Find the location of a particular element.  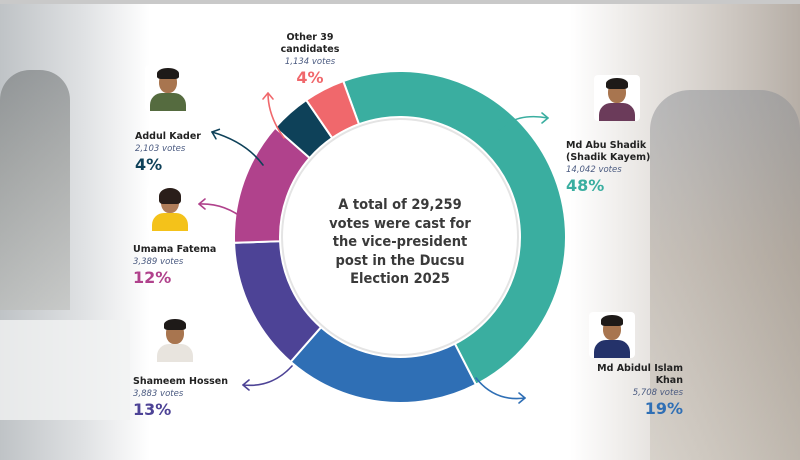

candidate-name-line: candidates is located at coordinates (310, 49).